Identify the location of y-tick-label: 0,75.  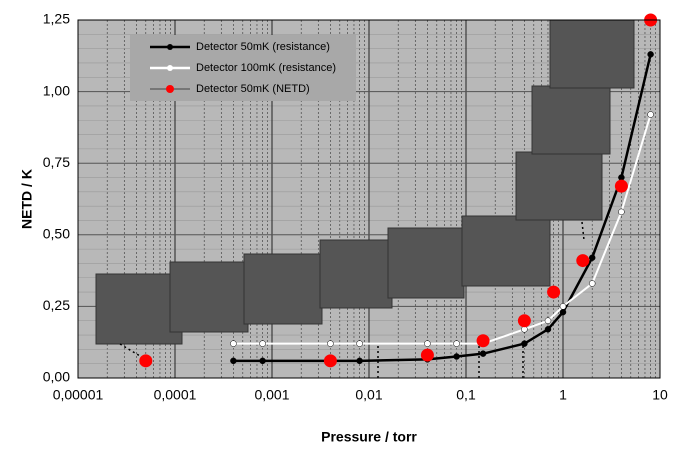
(56, 162).